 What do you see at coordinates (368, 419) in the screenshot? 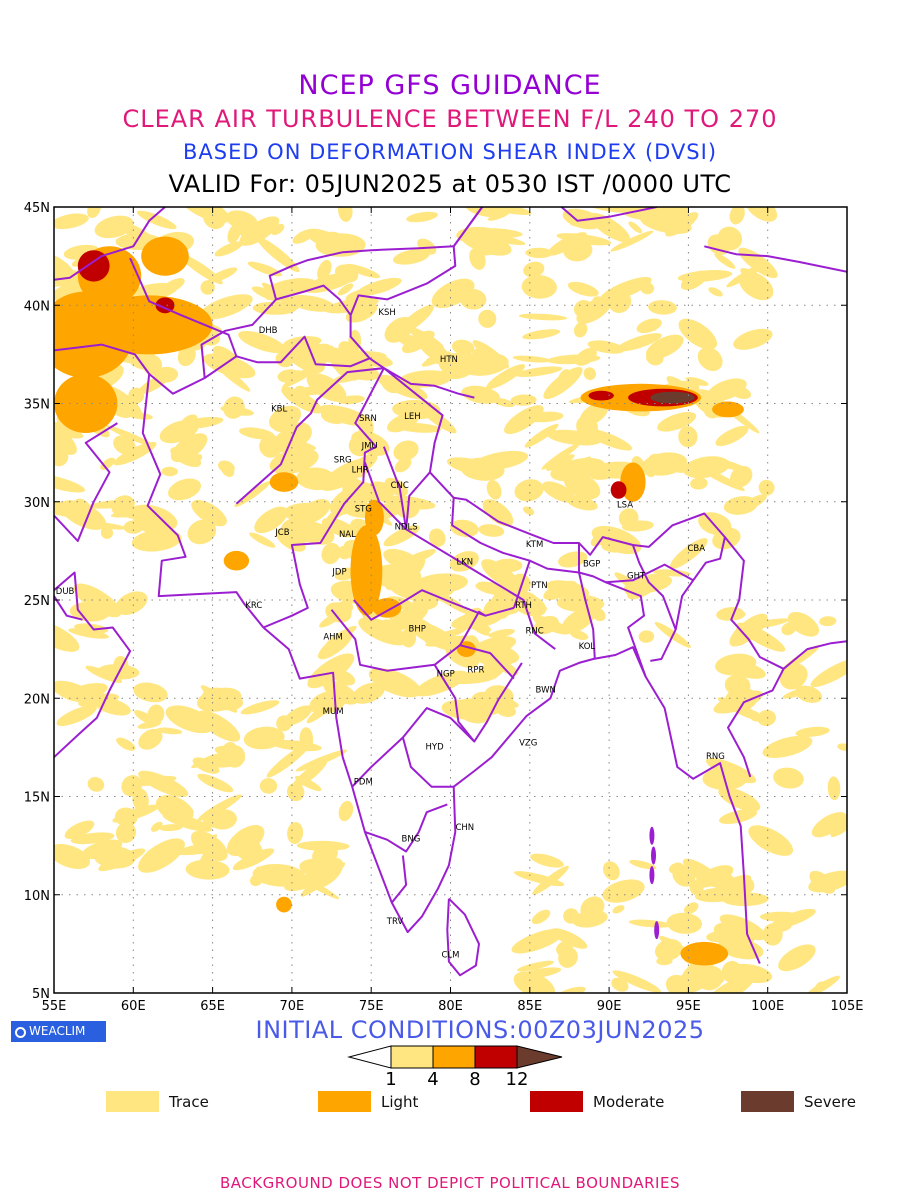
I see `station-srn: SRN` at bounding box center [368, 419].